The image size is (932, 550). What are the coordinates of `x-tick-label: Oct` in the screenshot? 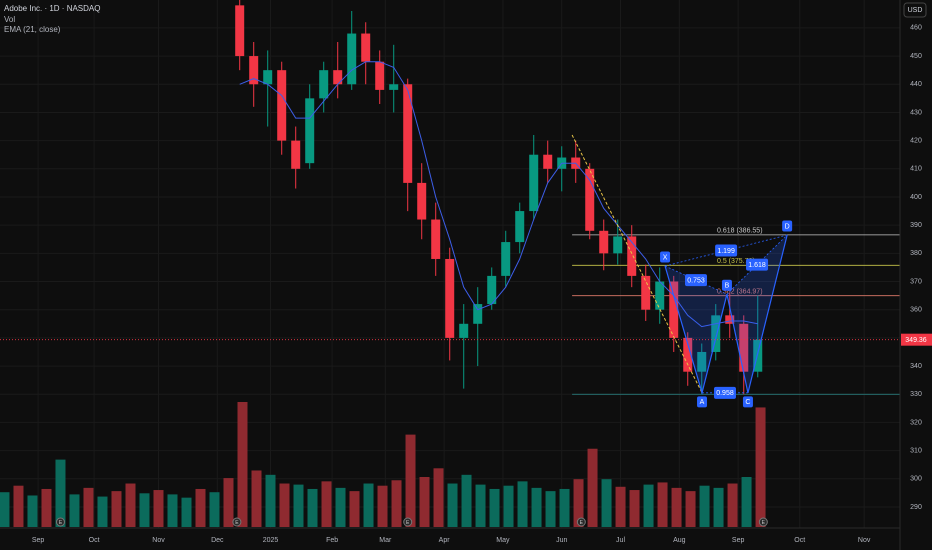 It's located at (799, 540).